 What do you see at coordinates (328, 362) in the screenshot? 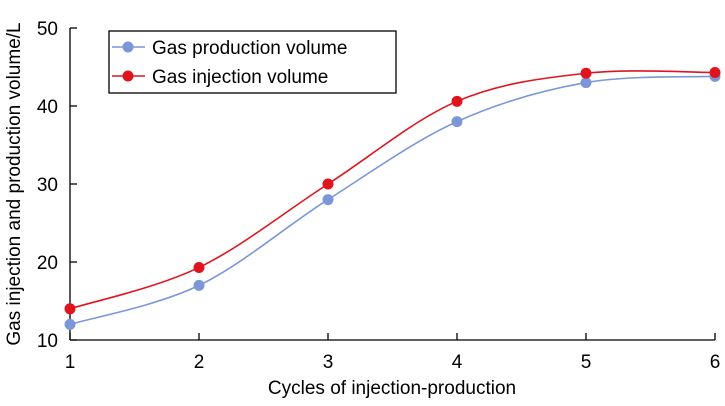
I see `x-tick-label: 3` at bounding box center [328, 362].